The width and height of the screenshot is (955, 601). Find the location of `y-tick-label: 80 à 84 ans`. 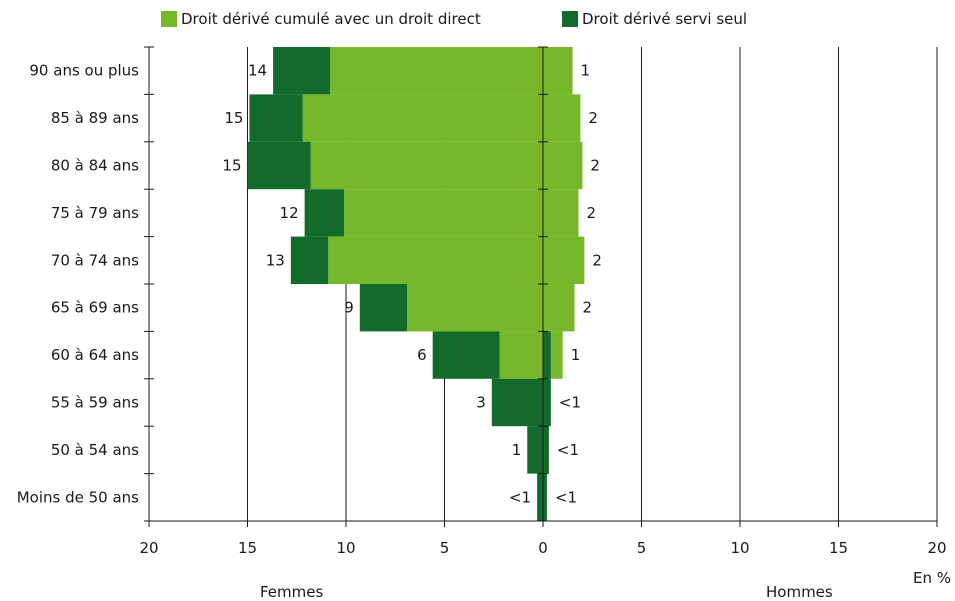

y-tick-label: 80 à 84 ans is located at coordinates (95, 166).